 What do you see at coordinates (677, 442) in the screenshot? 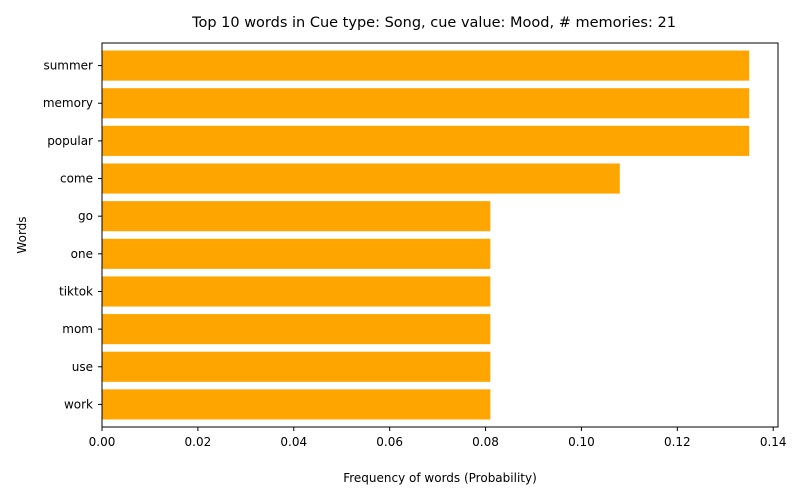
I see `x-tick-label: 0.12` at bounding box center [677, 442].